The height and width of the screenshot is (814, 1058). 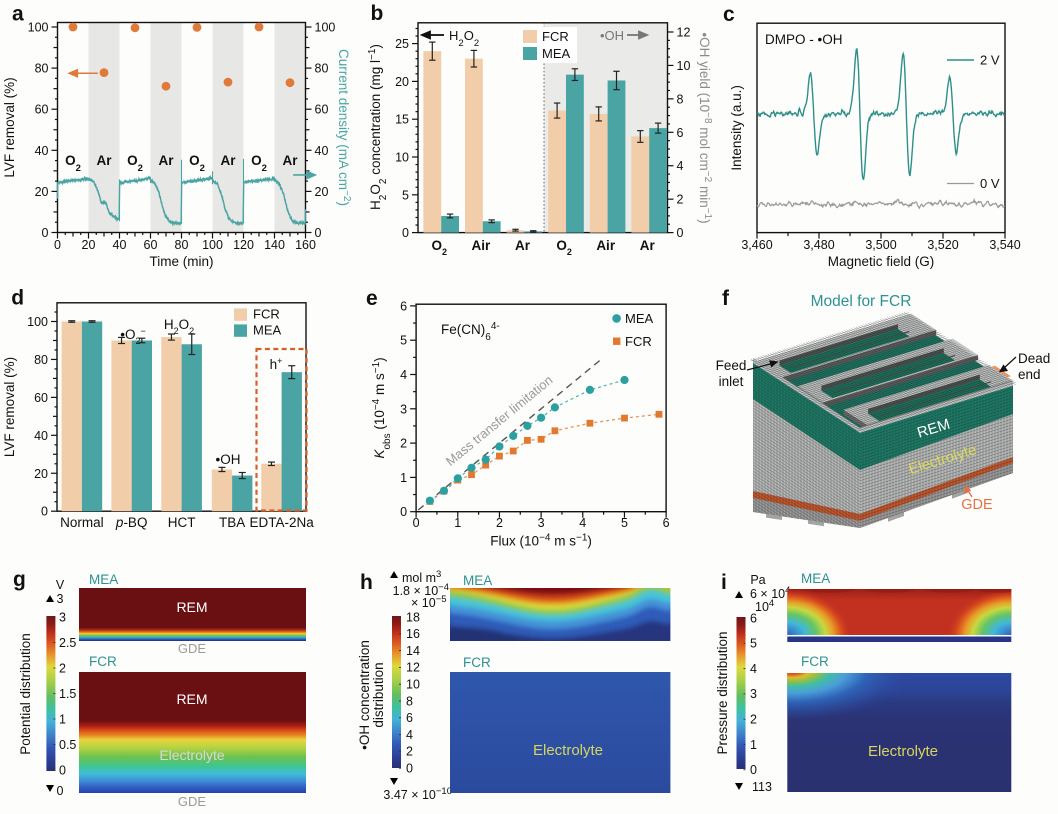 What do you see at coordinates (421, 577) in the screenshot?
I see `svg-text: mol m3` at bounding box center [421, 577].